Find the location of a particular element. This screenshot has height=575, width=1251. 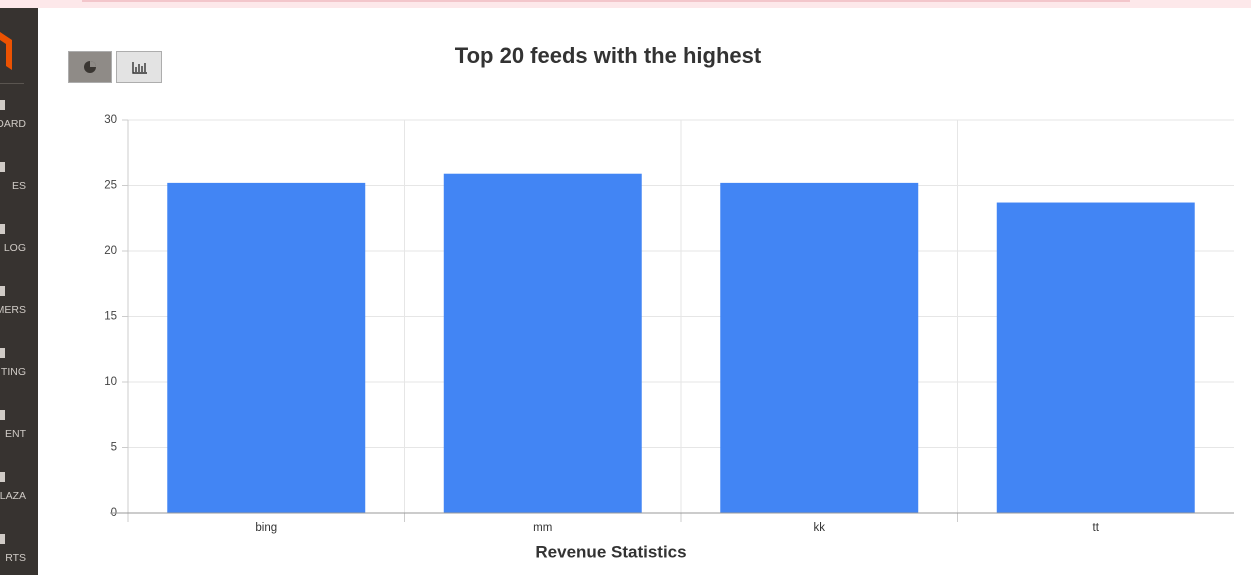

menu-item: ENT is located at coordinates (15, 434).